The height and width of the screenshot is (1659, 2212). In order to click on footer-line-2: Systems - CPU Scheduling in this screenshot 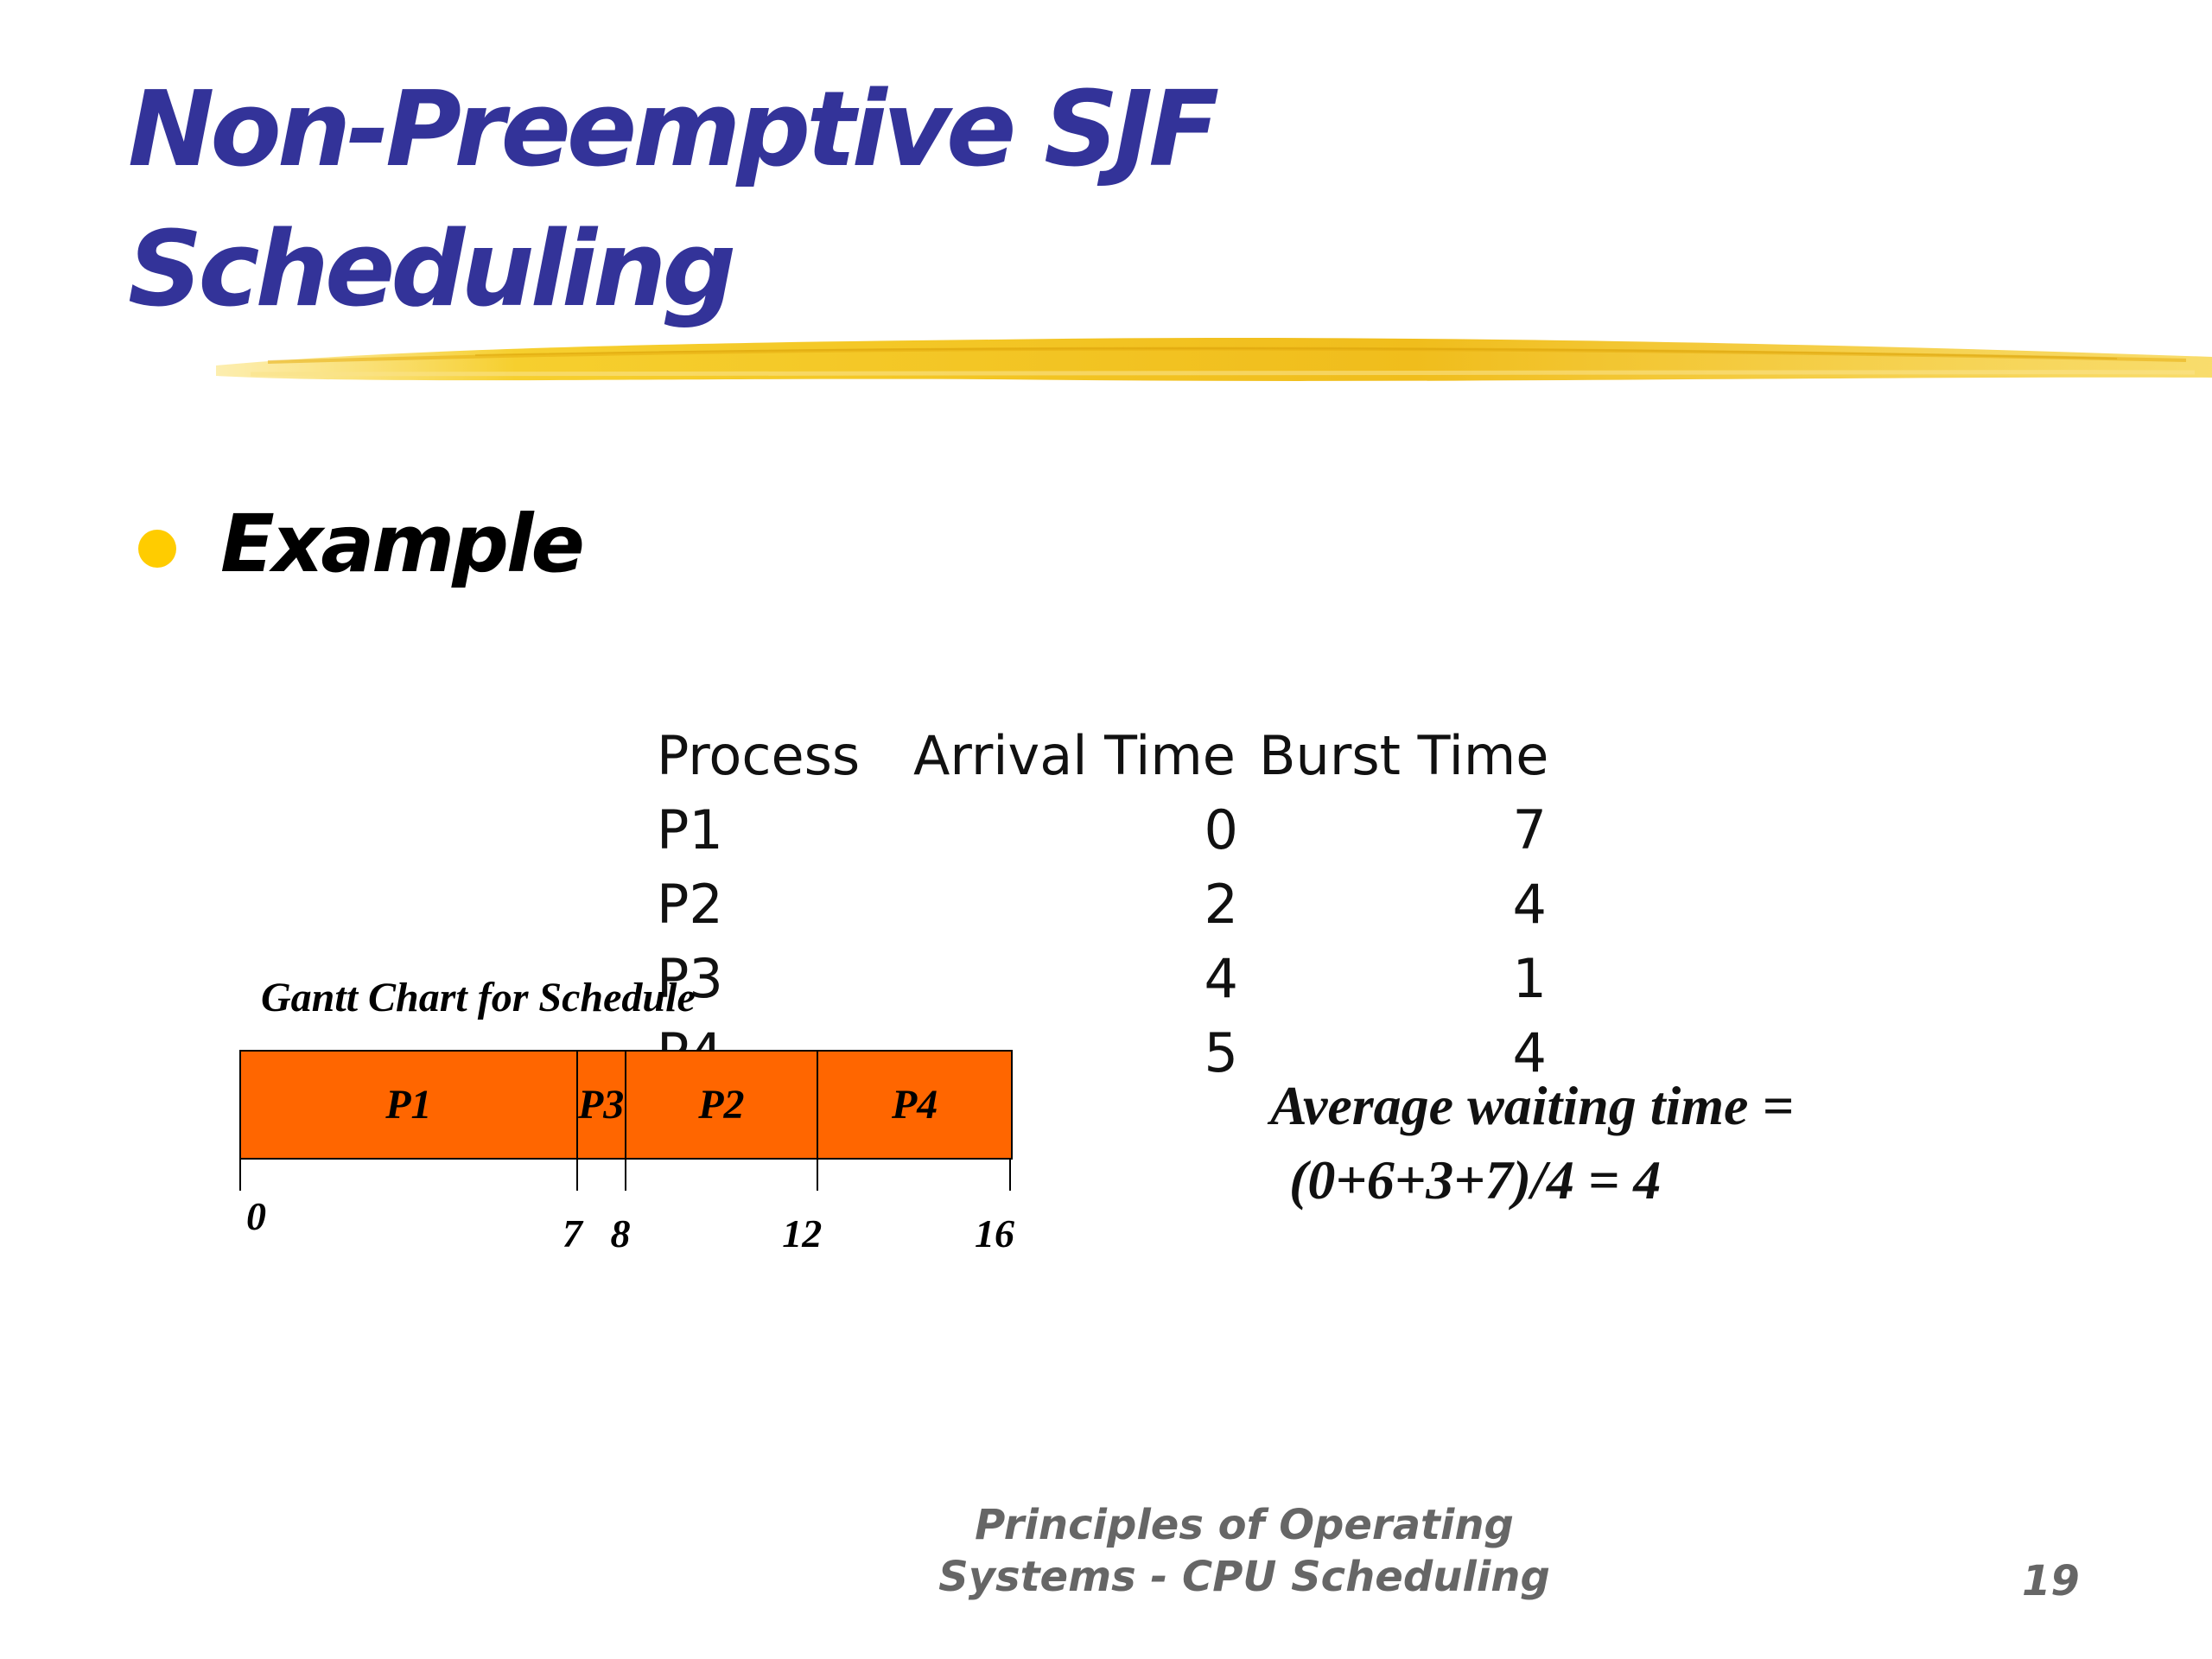, I will do `click(1244, 1577)`.